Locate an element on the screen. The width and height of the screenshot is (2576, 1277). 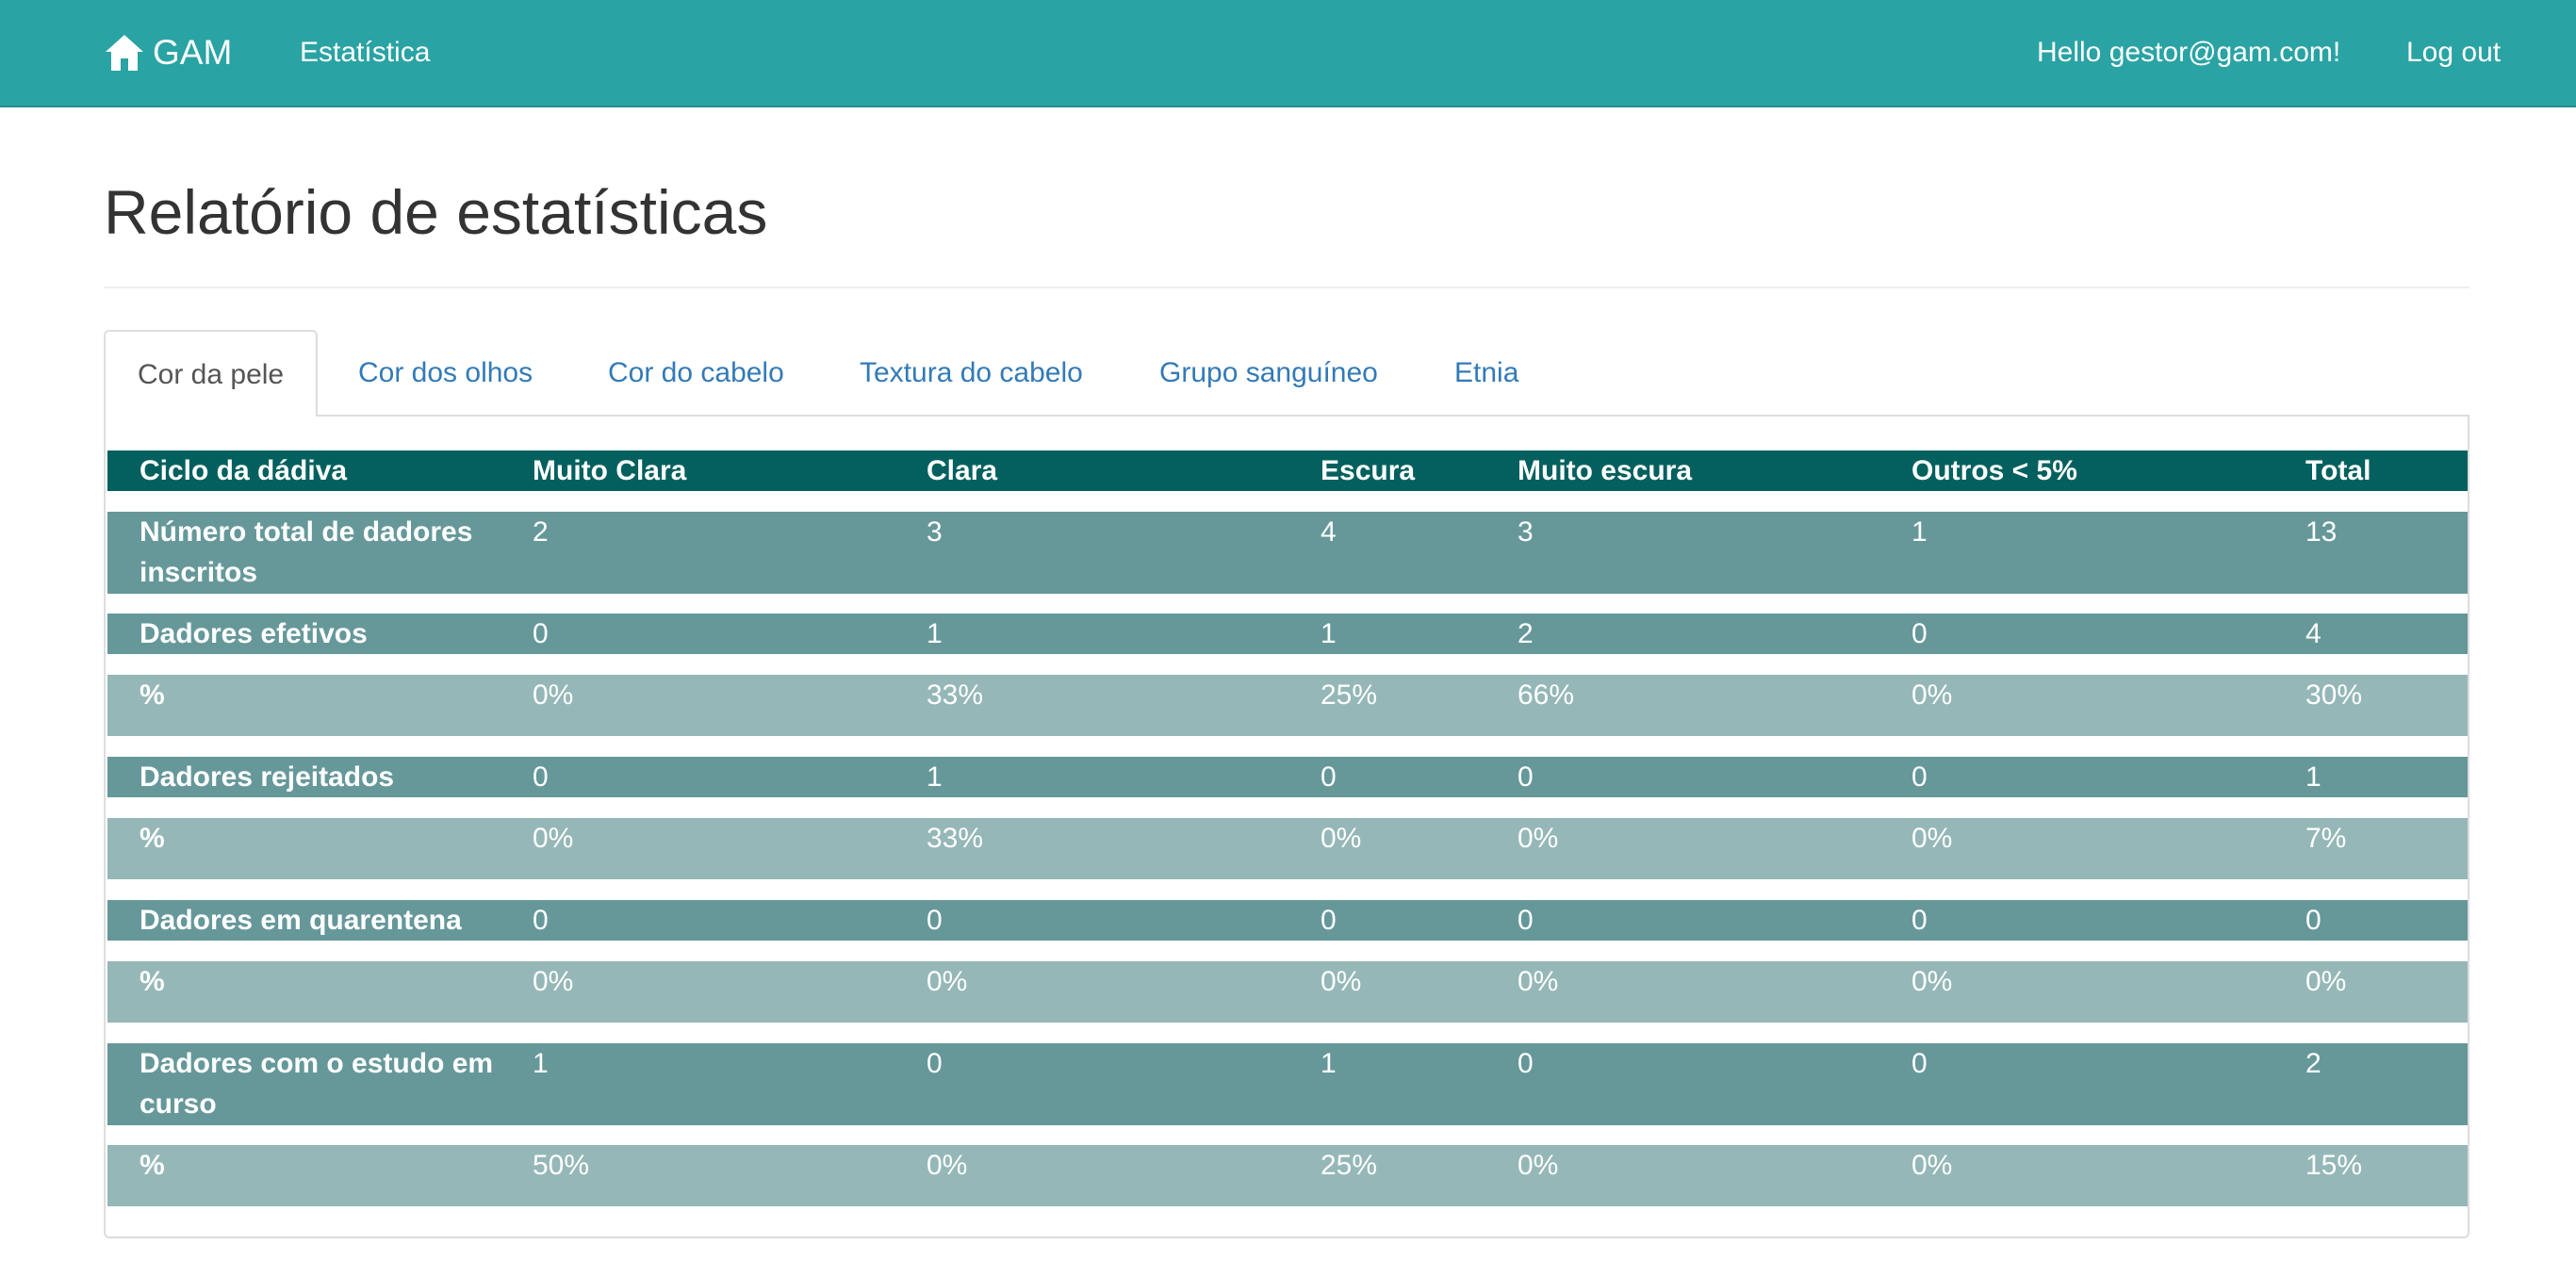
page-title: Relatório de estatísticas is located at coordinates (436, 212).